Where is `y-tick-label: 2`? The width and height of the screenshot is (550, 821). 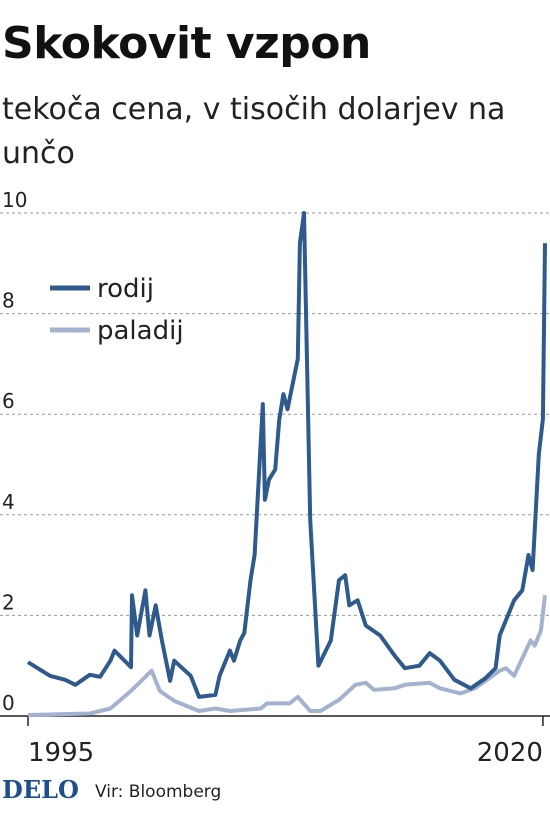
y-tick-label: 2 is located at coordinates (8, 602).